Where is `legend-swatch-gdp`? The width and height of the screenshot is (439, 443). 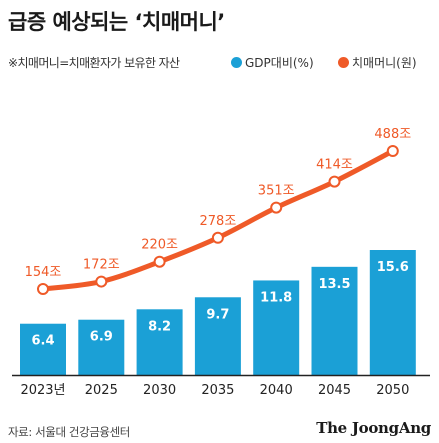
legend-swatch-gdp is located at coordinates (236, 62).